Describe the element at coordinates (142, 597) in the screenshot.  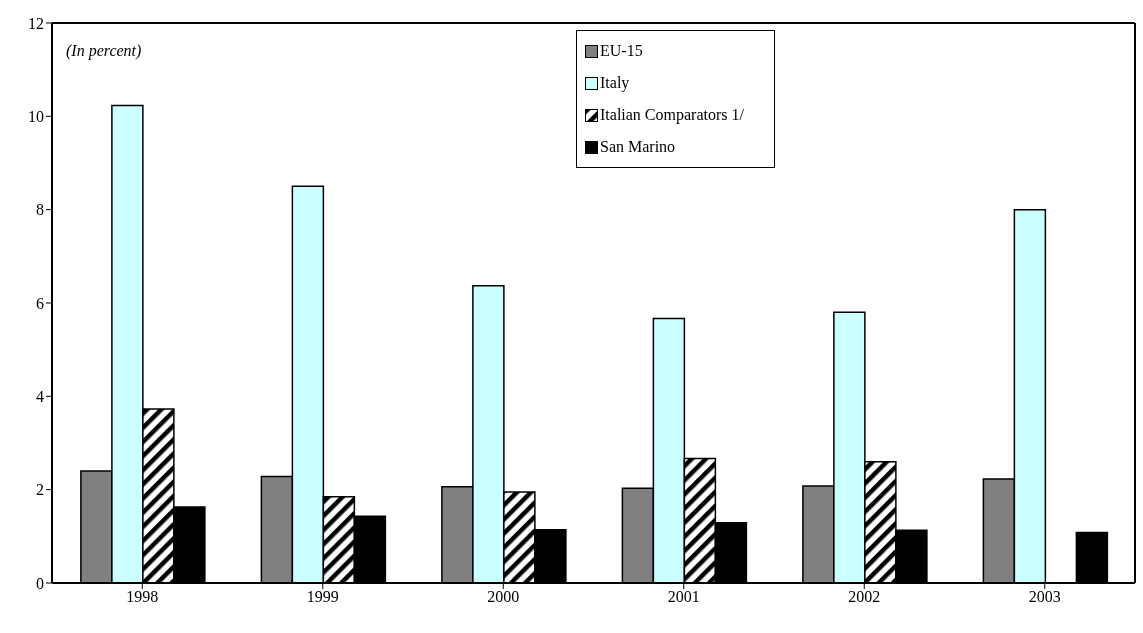
I see `x-tick-label: 1998` at that location.